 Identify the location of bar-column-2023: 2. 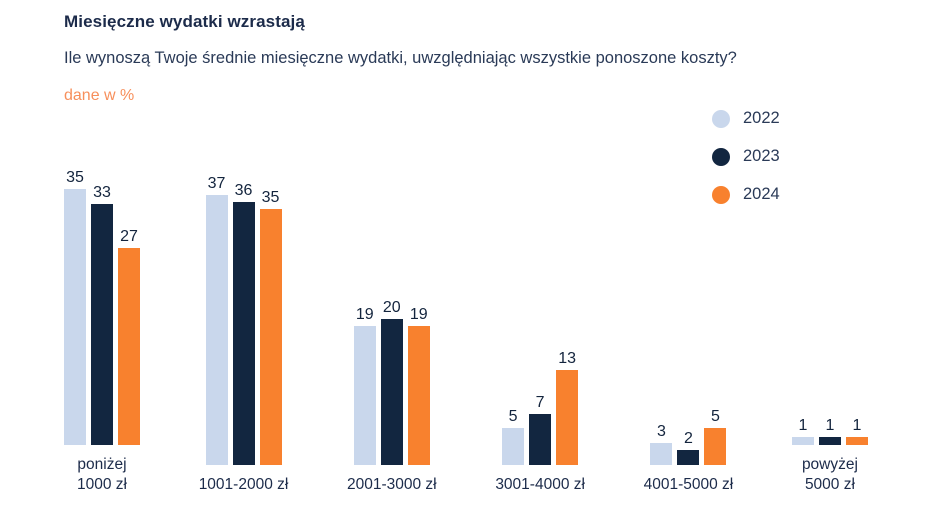
(688, 448).